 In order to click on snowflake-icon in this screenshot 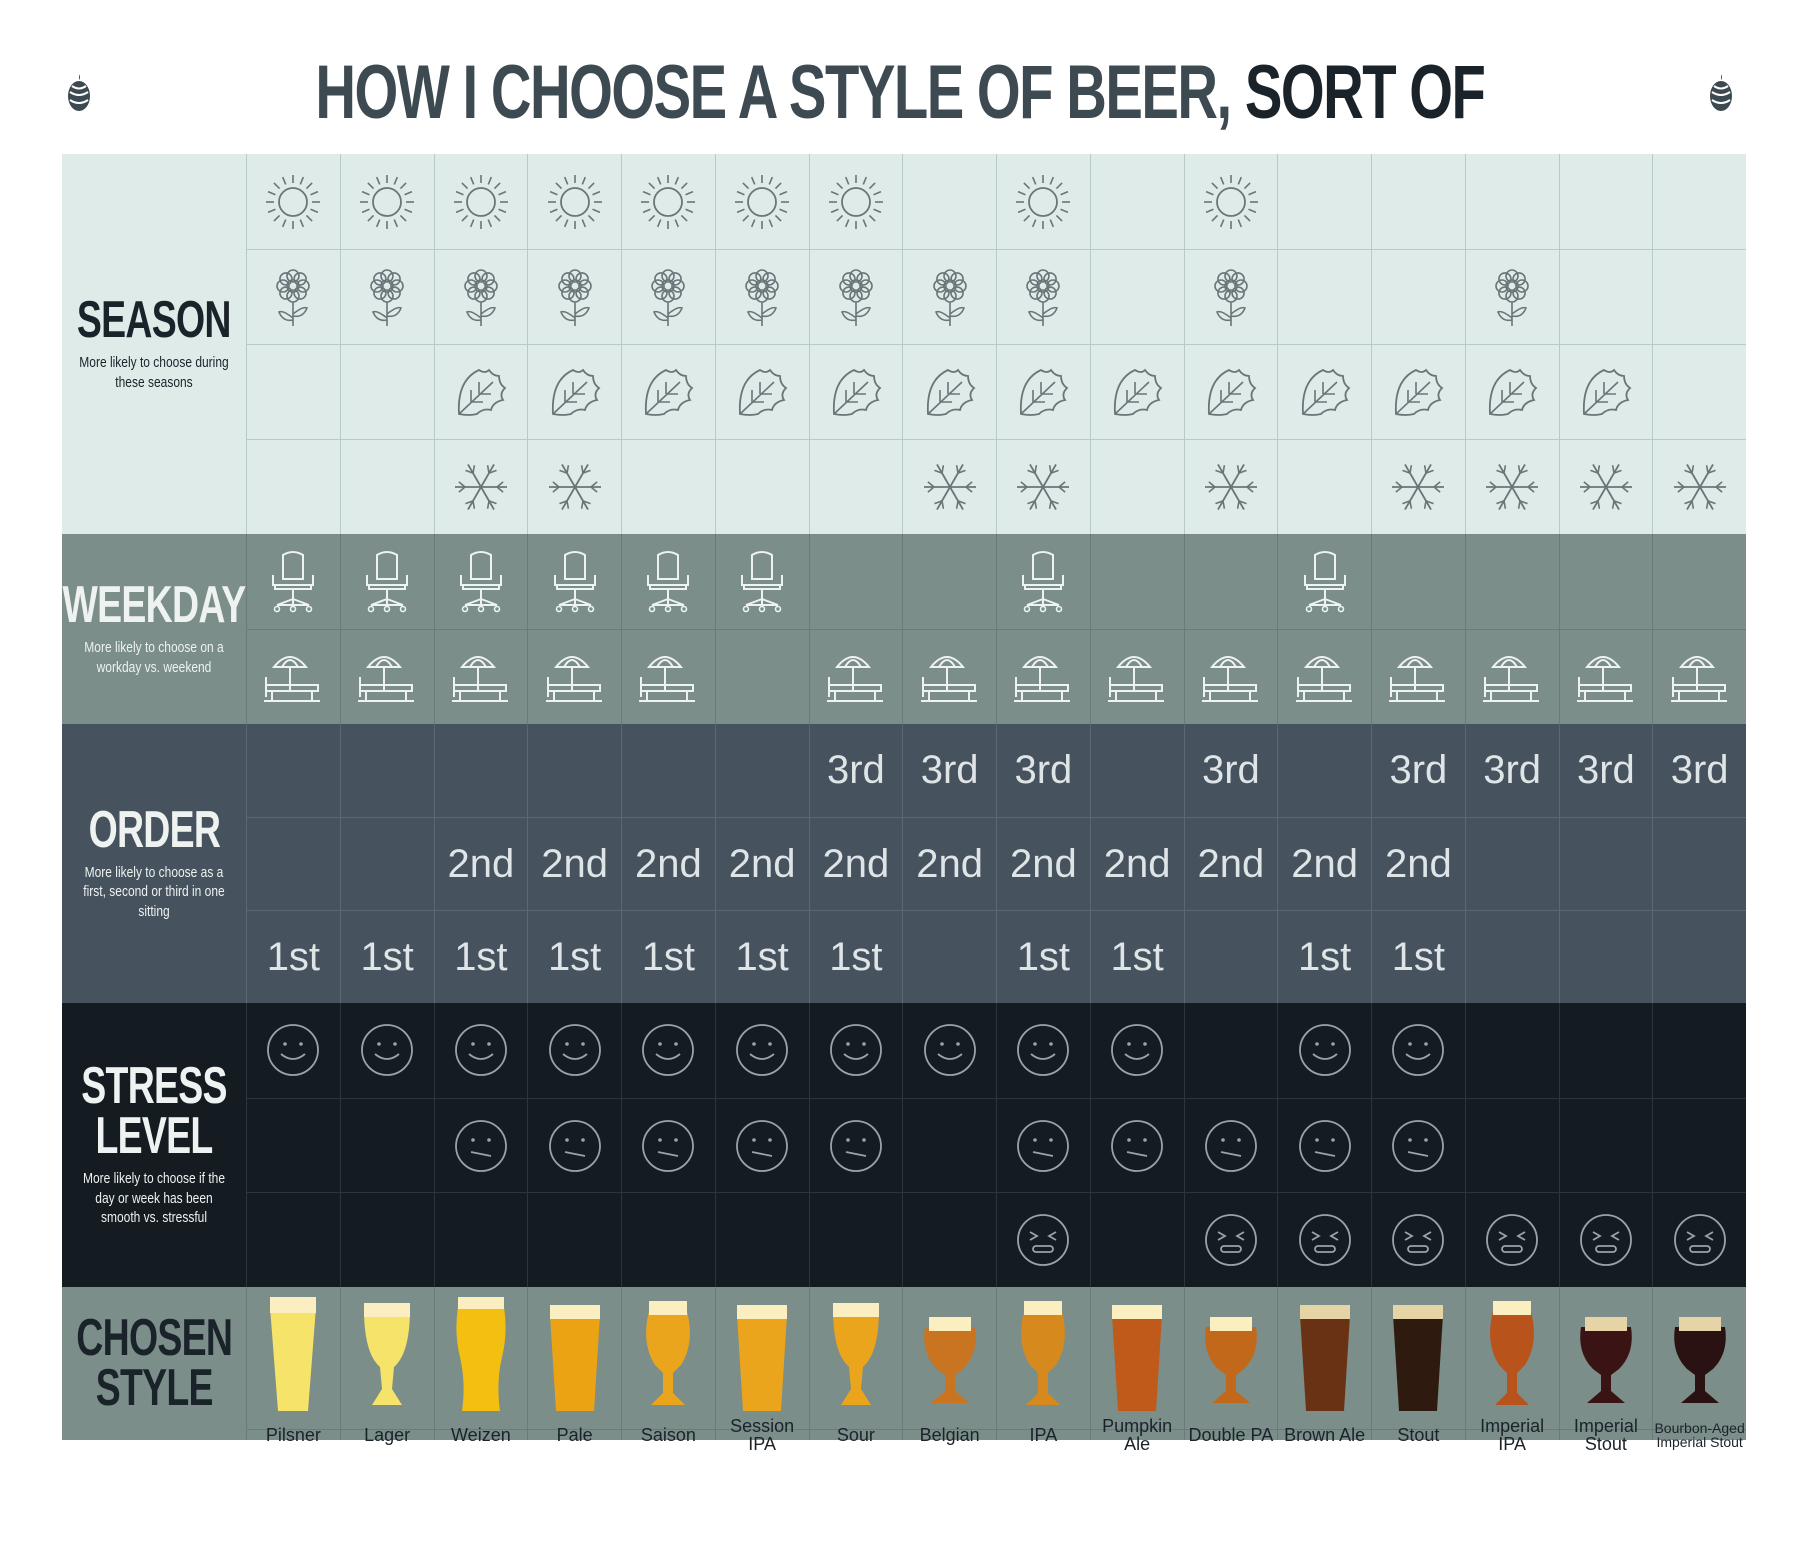, I will do `click(574, 487)`.